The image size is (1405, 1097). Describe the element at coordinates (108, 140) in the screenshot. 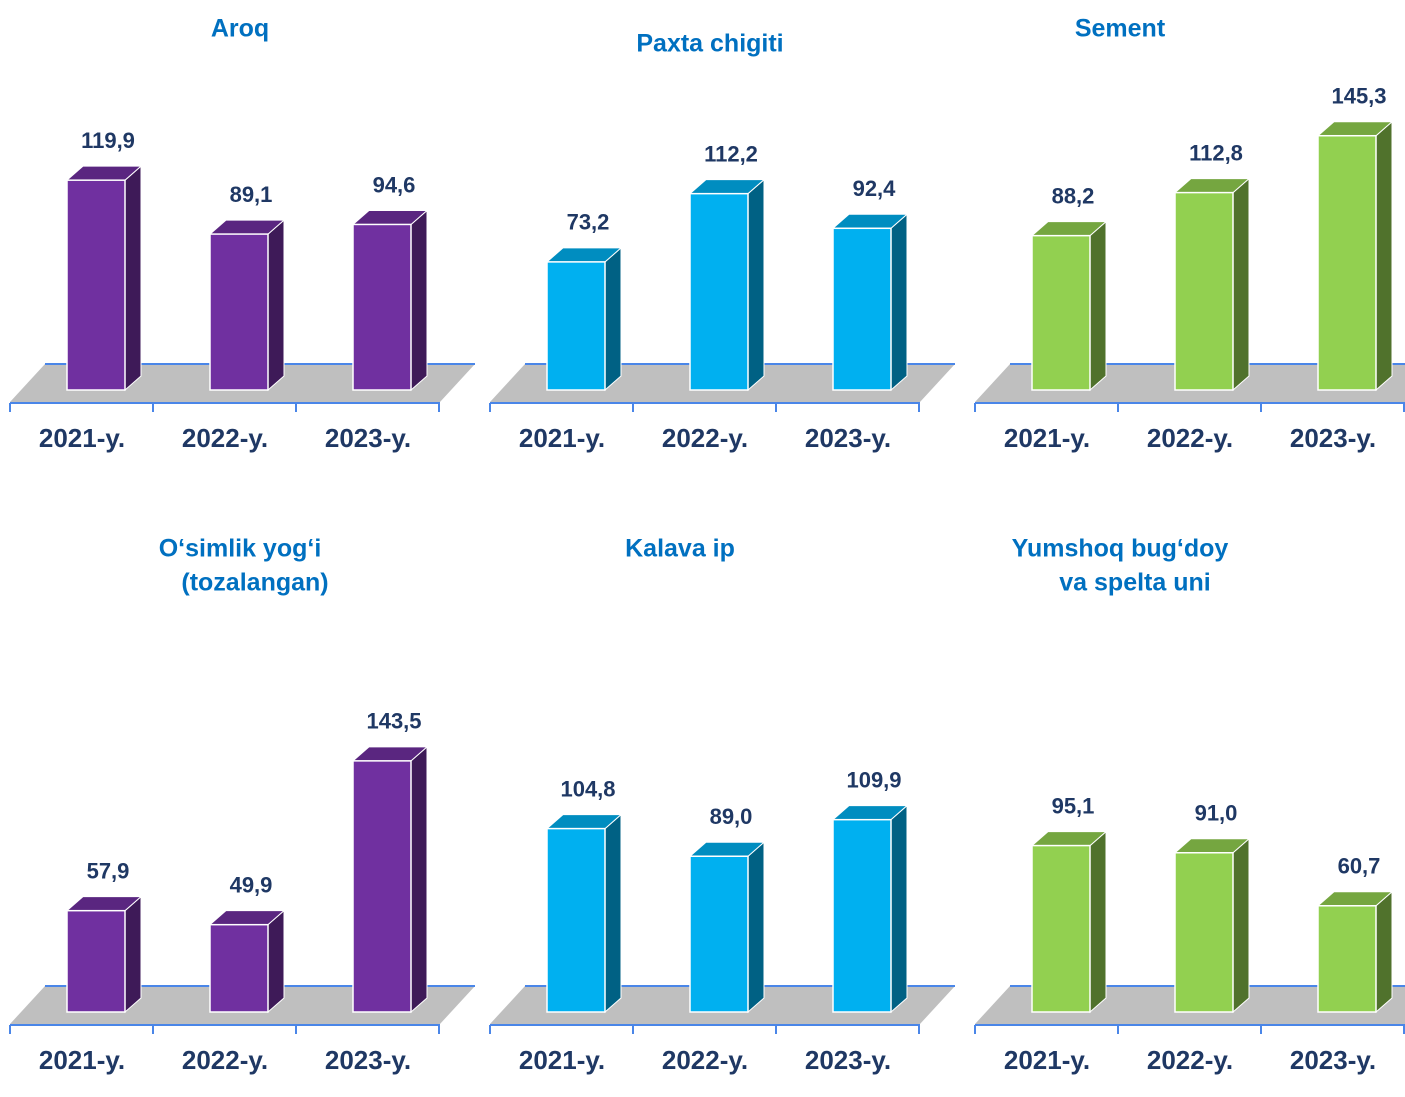

I see `value-label: 119,9` at that location.